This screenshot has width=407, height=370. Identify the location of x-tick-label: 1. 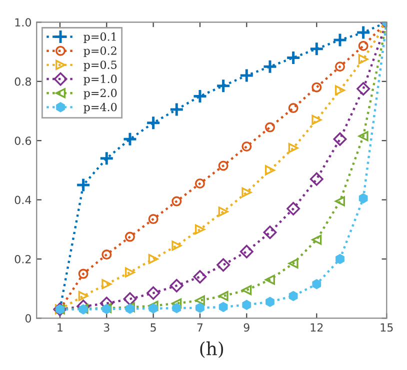
(60, 327).